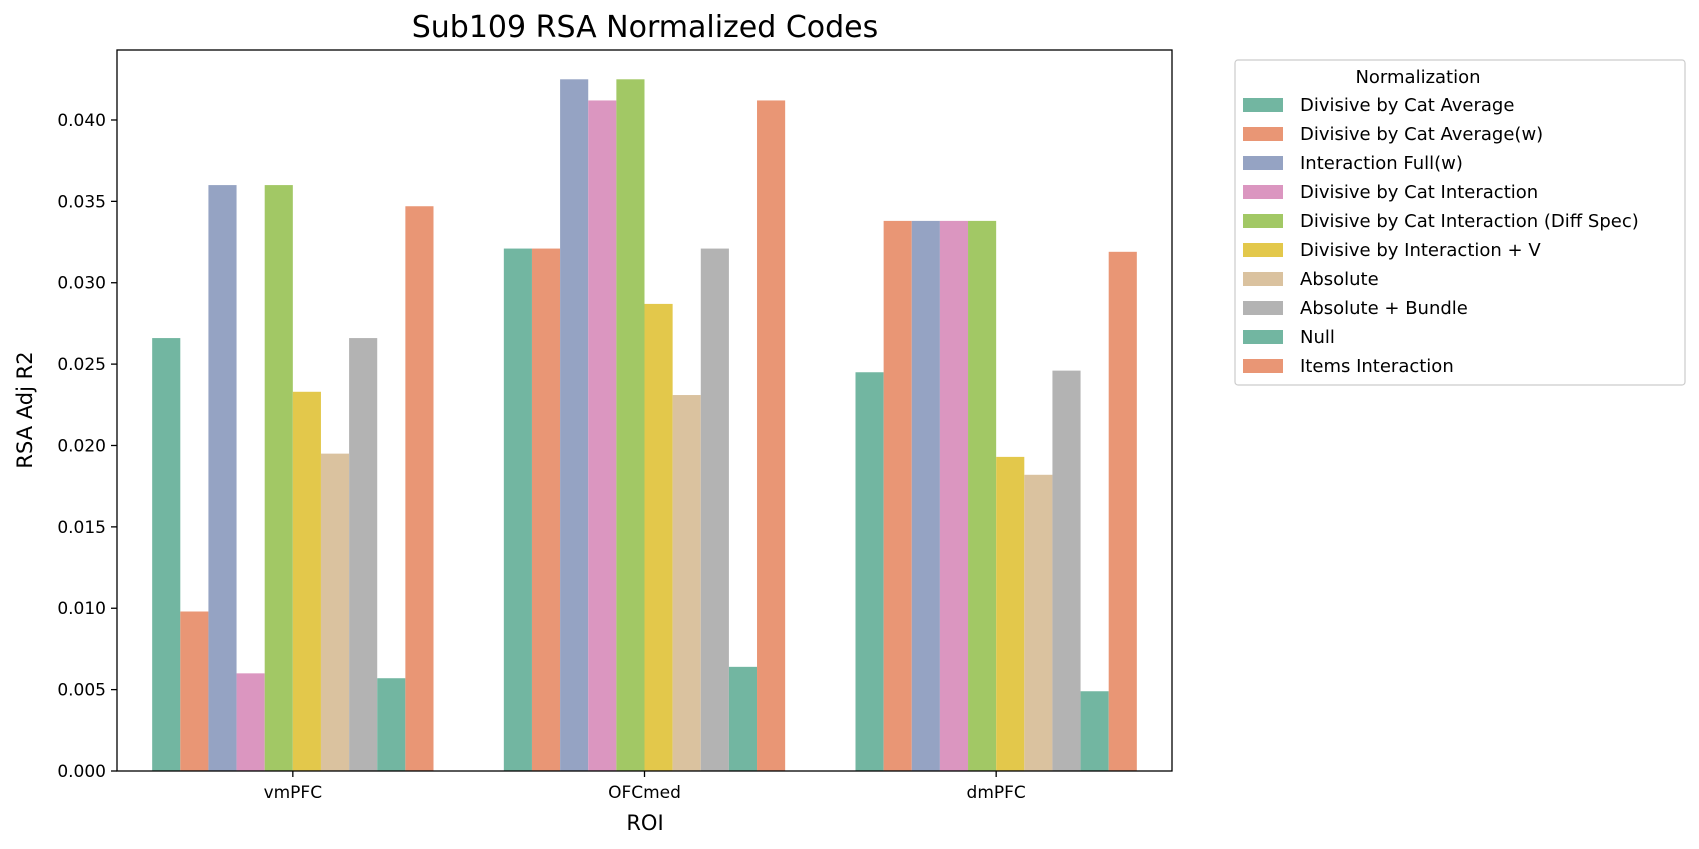 The image size is (1699, 849). What do you see at coordinates (81, 609) in the screenshot?
I see `y-tick-label: 0.010` at bounding box center [81, 609].